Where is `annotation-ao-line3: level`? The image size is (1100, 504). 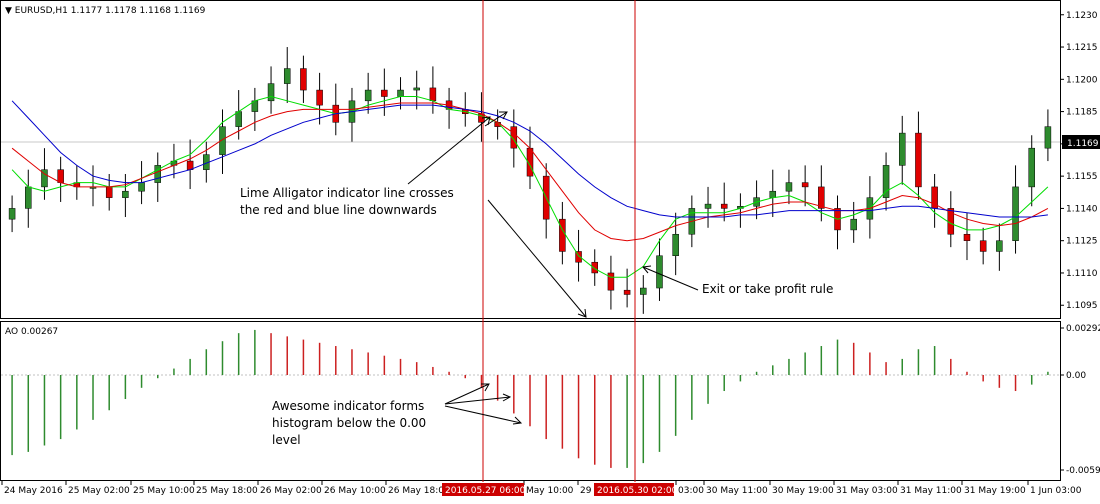 annotation-ao-line3: level is located at coordinates (286, 440).